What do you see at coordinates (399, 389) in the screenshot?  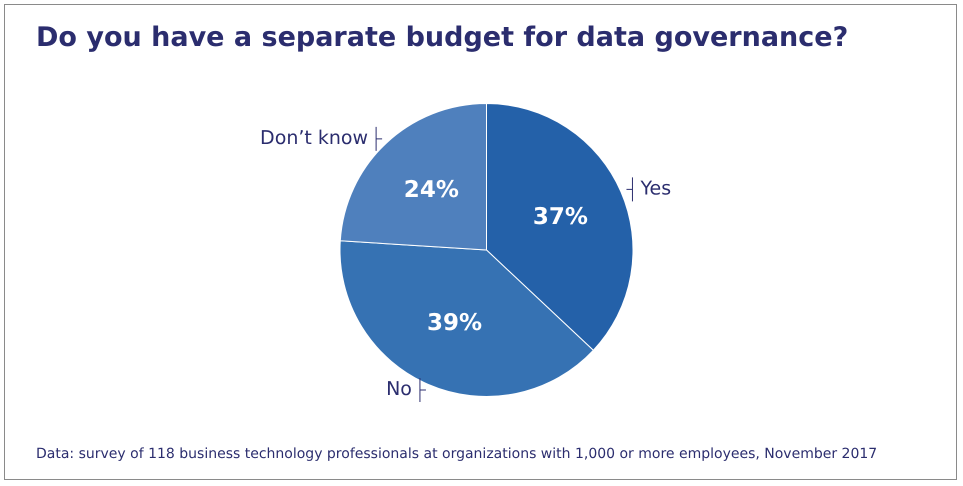 I see `slice-label: No` at bounding box center [399, 389].